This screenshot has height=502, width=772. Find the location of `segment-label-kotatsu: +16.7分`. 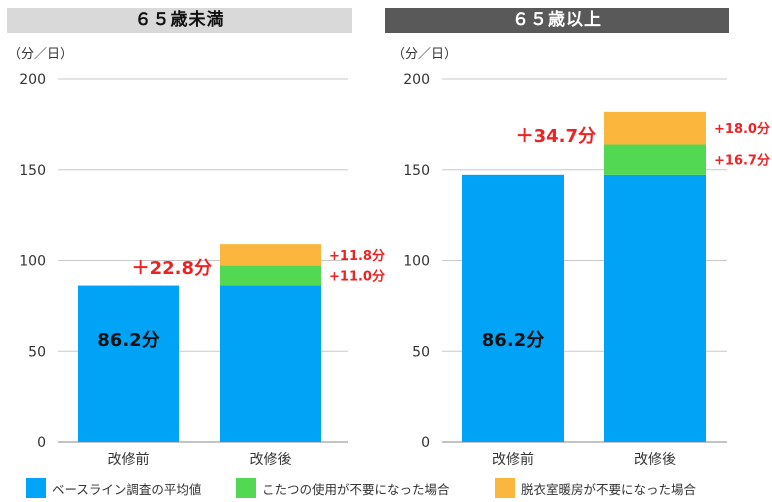

segment-label-kotatsu: +16.7分 is located at coordinates (742, 161).